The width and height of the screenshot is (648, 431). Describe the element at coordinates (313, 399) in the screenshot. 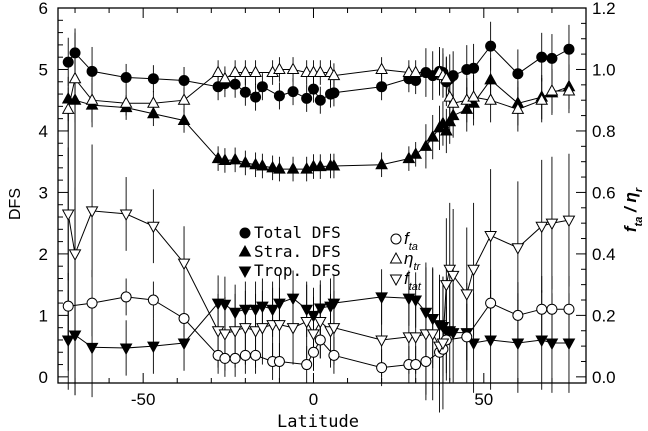

I see `x-tick-label: 0` at that location.